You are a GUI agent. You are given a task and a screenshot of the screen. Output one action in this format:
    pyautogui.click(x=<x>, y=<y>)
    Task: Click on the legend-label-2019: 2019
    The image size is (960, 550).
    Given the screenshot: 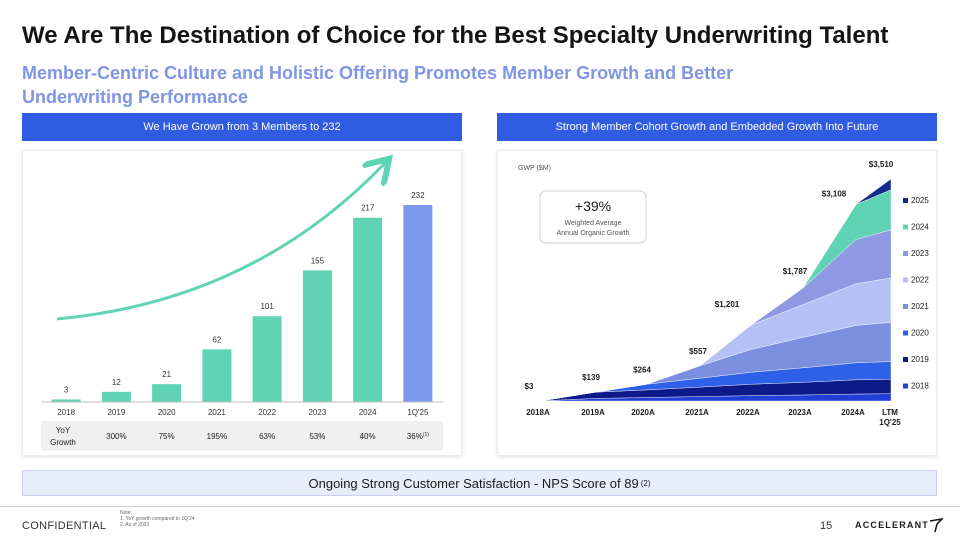 What is the action you would take?
    pyautogui.click(x=920, y=359)
    